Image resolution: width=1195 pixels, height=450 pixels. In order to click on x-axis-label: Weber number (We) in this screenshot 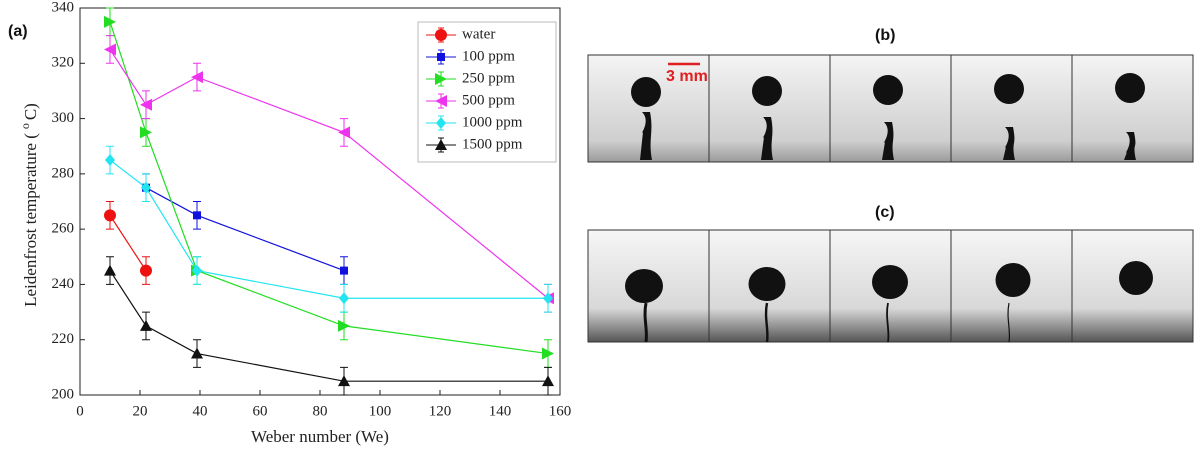, I will do `click(320, 436)`.